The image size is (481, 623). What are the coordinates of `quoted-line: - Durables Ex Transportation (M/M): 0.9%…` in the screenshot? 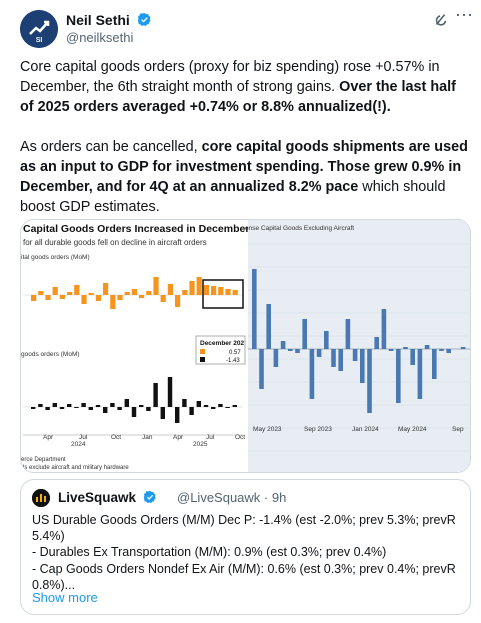 It's located at (209, 552).